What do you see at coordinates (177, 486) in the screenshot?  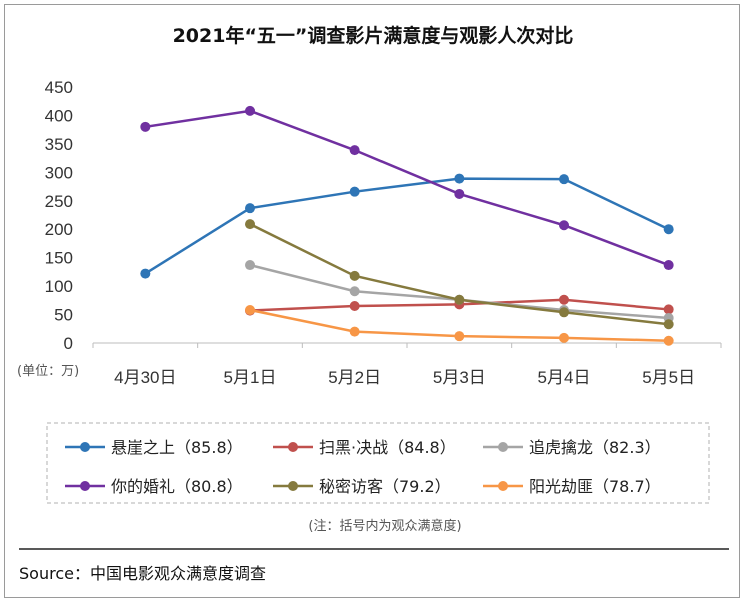 I see `legend-label: 你的婚礼（80.8）` at bounding box center [177, 486].